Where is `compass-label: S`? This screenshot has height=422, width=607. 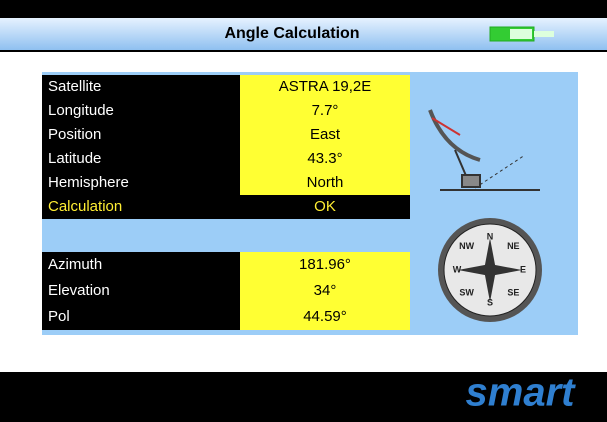 compass-label: S is located at coordinates (490, 302).